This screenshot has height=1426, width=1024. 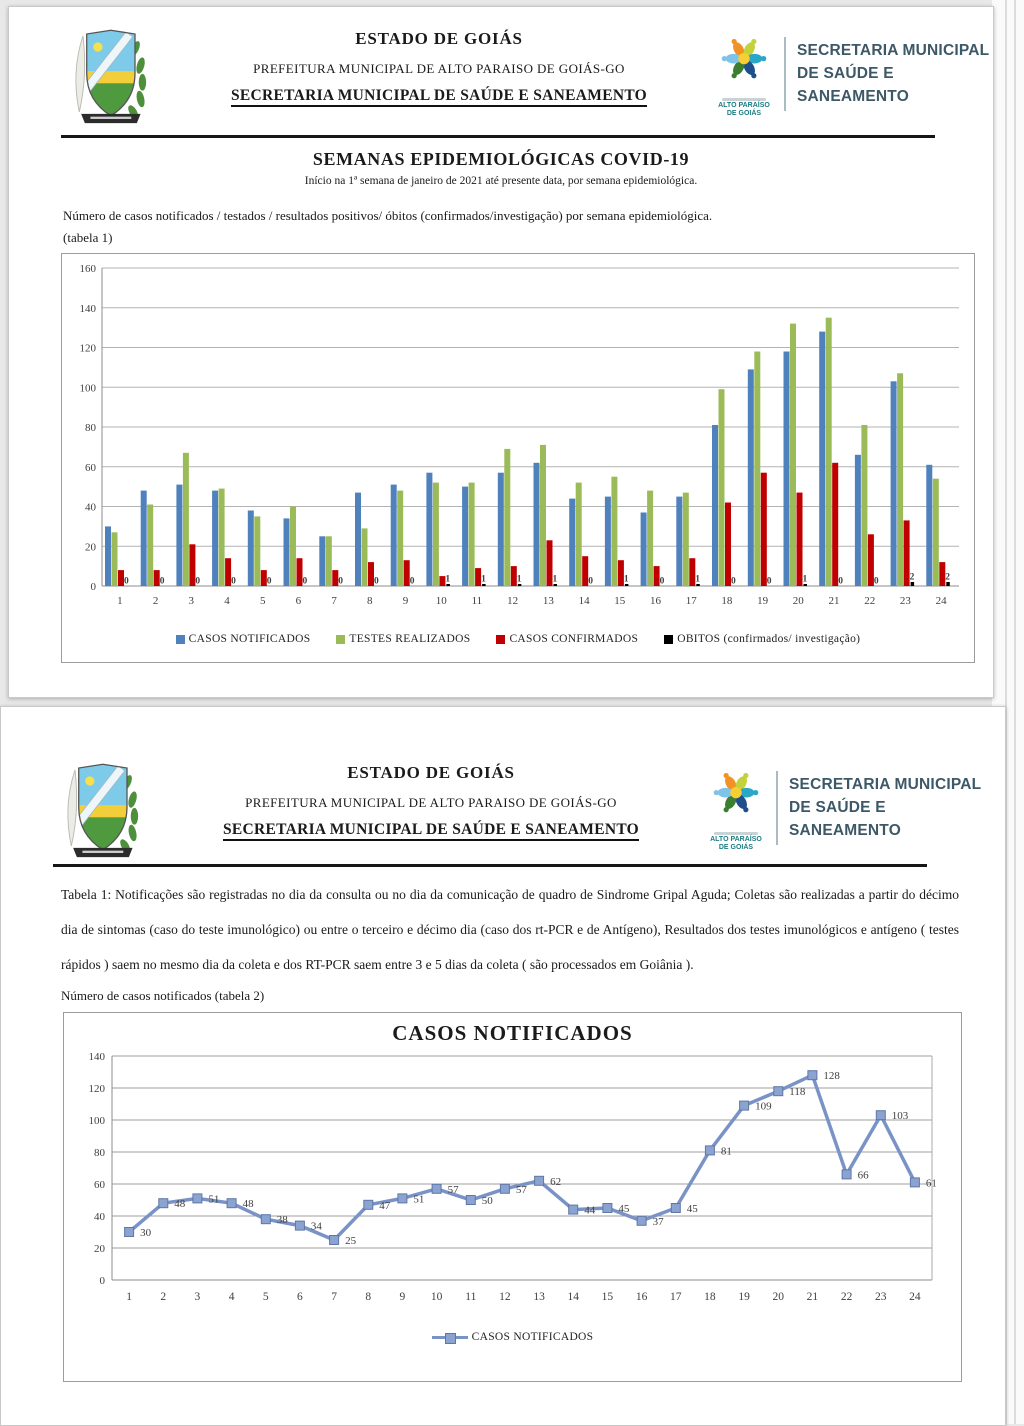 What do you see at coordinates (532, 1337) in the screenshot?
I see `legend-label: CASOS NOTIFICADOS` at bounding box center [532, 1337].